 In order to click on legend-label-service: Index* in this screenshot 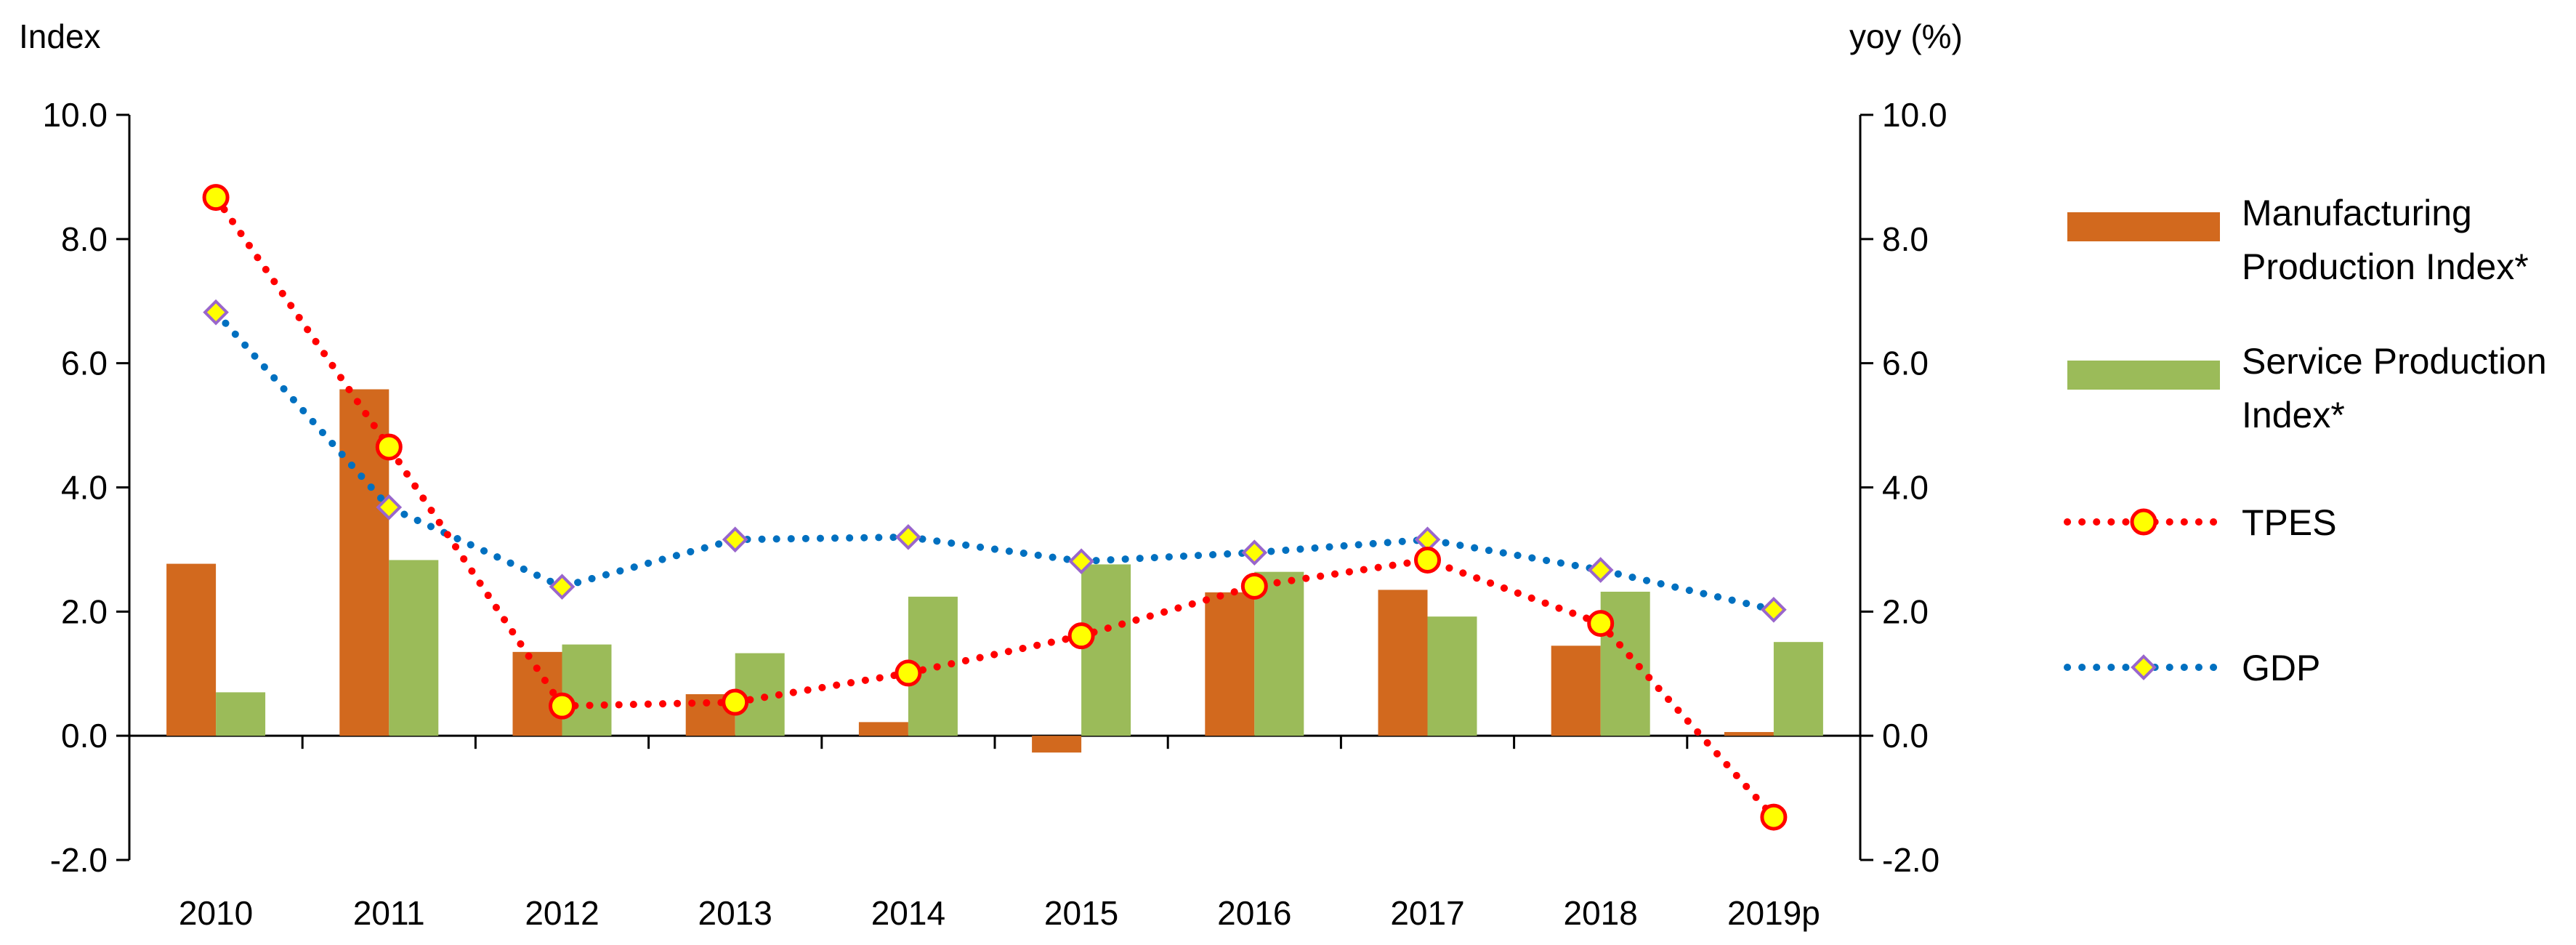, I will do `click(2293, 415)`.